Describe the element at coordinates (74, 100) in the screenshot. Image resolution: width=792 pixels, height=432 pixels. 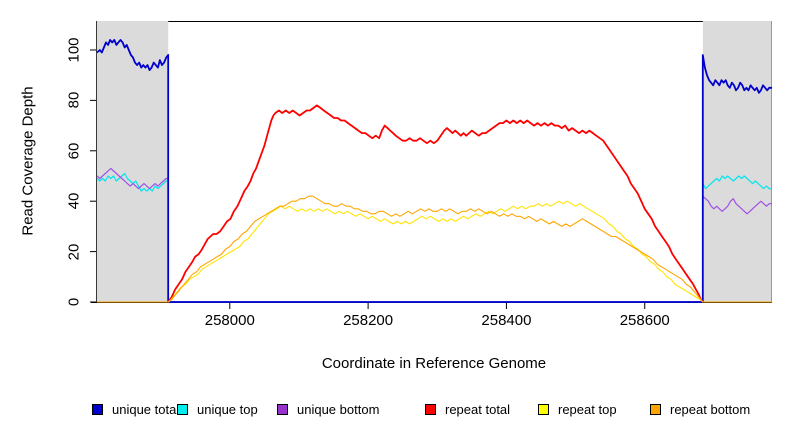
I see `y-tick-label: 80` at that location.